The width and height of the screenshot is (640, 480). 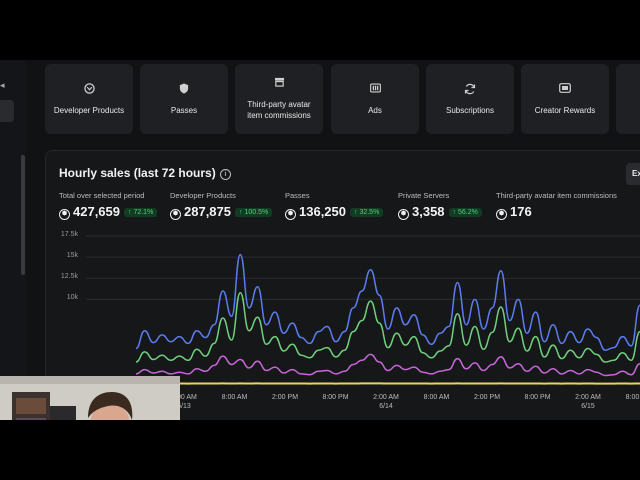 I want to click on stat-value-row: ⬢ 427,659 ↑ 72.1%, so click(x=108, y=212).